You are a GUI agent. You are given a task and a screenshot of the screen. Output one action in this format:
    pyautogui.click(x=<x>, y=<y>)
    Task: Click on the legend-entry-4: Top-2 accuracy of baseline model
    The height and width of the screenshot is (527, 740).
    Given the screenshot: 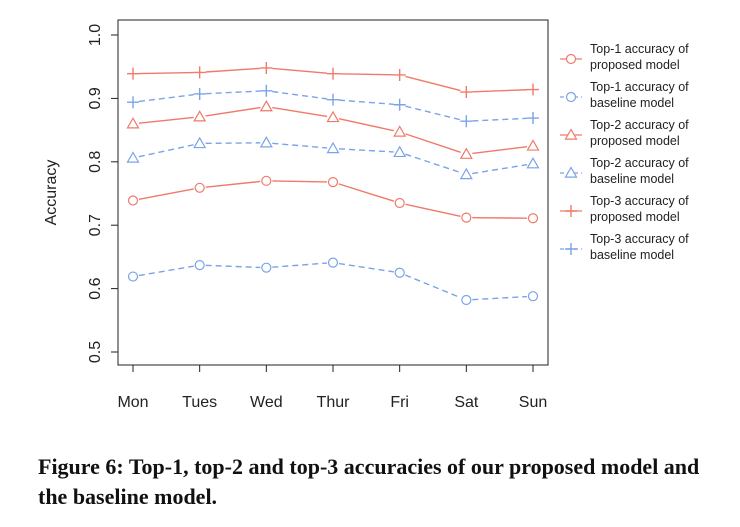 What is the action you would take?
    pyautogui.click(x=624, y=171)
    